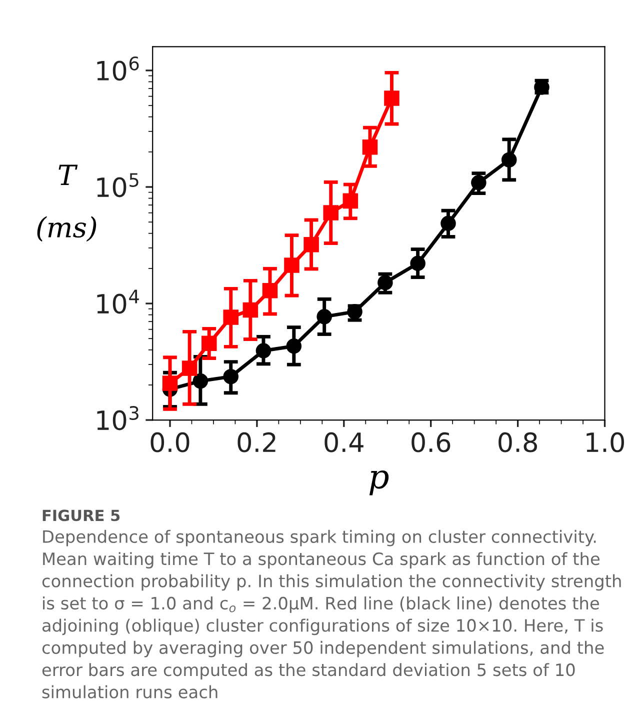 The image size is (628, 718). Describe the element at coordinates (257, 442) in the screenshot. I see `x-tick-label: 0.2` at that location.